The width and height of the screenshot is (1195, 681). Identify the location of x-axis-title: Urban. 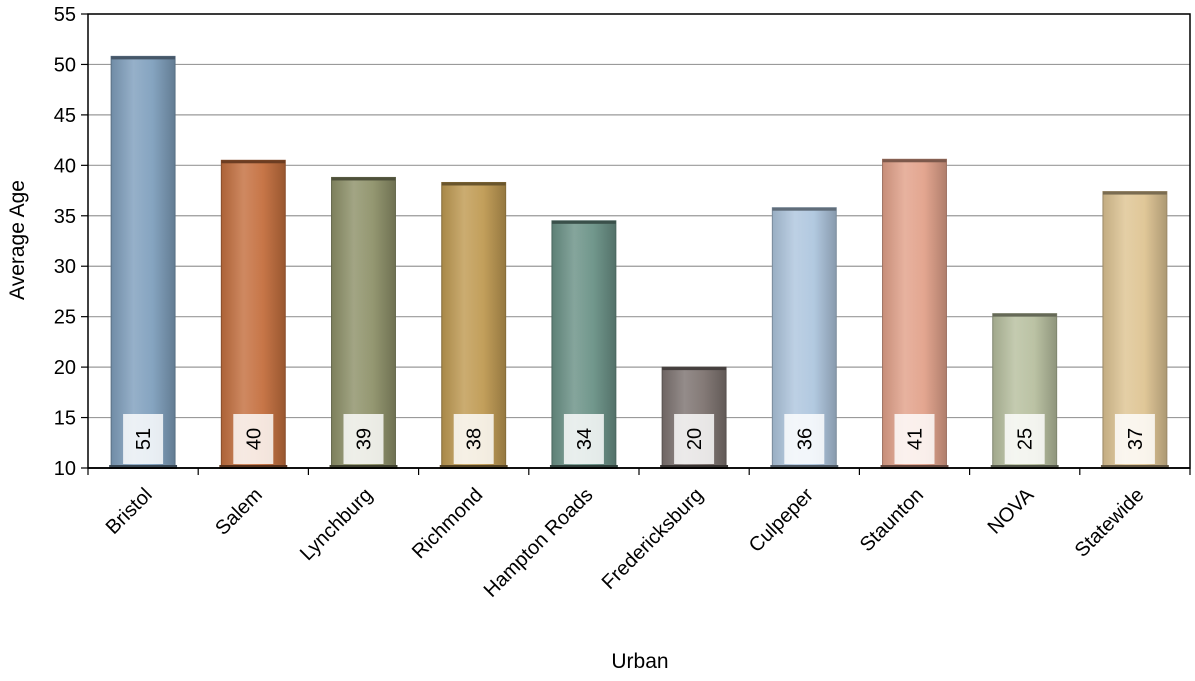
(639, 661).